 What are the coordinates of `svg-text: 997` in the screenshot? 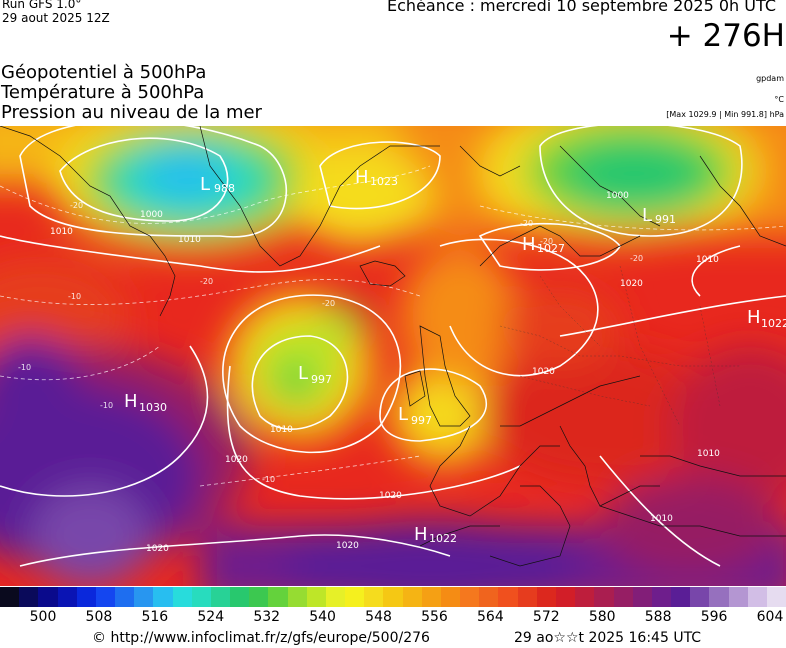 It's located at (321, 379).